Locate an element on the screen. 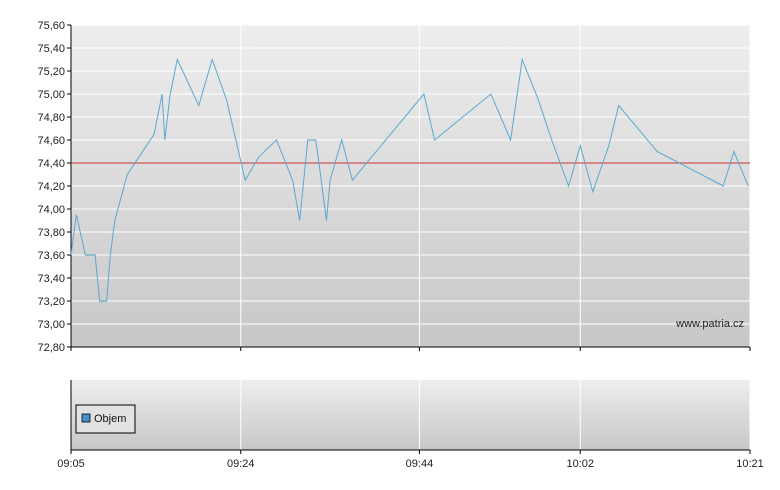 This screenshot has width=780, height=490. y-tick-label: 75,00 is located at coordinates (51, 95).